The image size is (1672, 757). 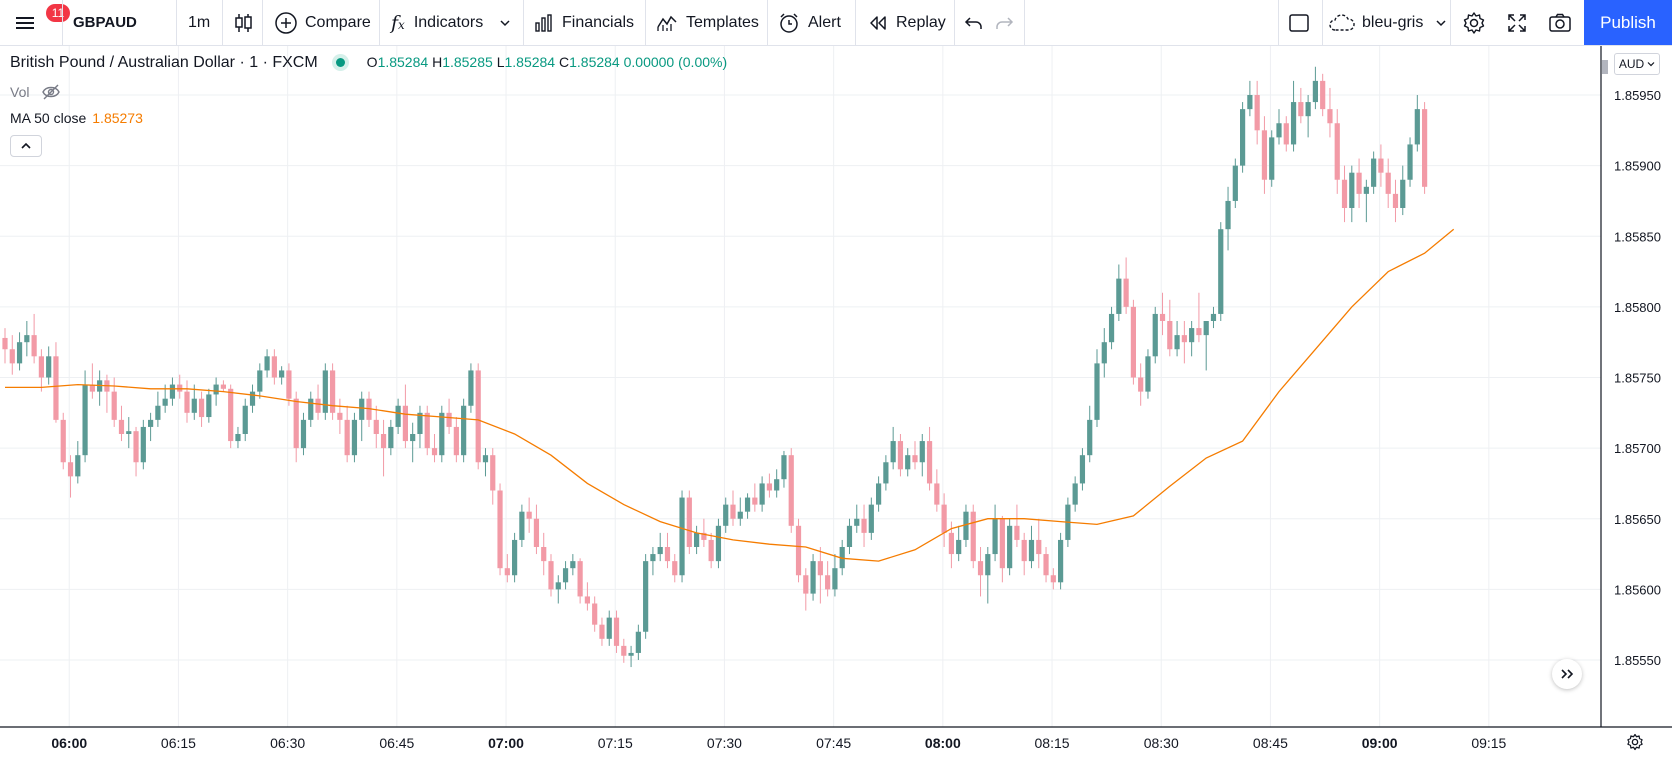 I want to click on redo-button, so click(x=1004, y=22).